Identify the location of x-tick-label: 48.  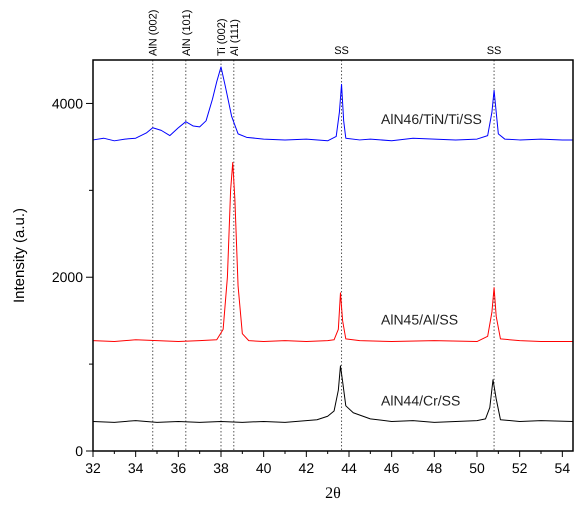
(434, 468).